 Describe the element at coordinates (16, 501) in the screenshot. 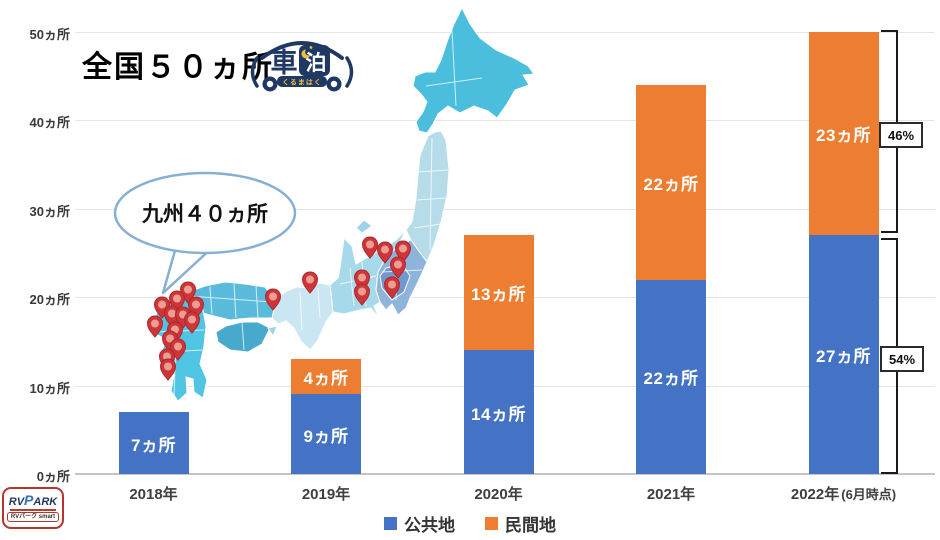

I see `rv-park-rv: RV` at that location.